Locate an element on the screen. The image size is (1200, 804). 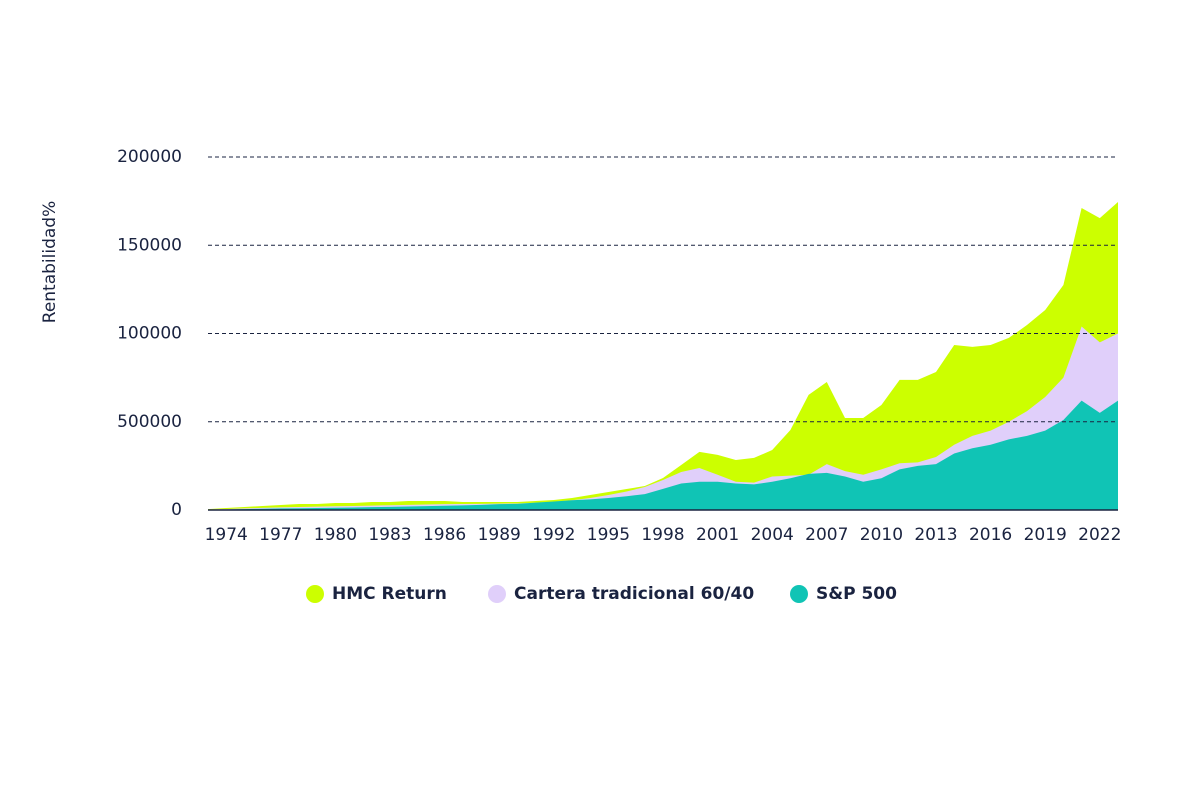
y-tick-label: 150000 is located at coordinates (149, 245).